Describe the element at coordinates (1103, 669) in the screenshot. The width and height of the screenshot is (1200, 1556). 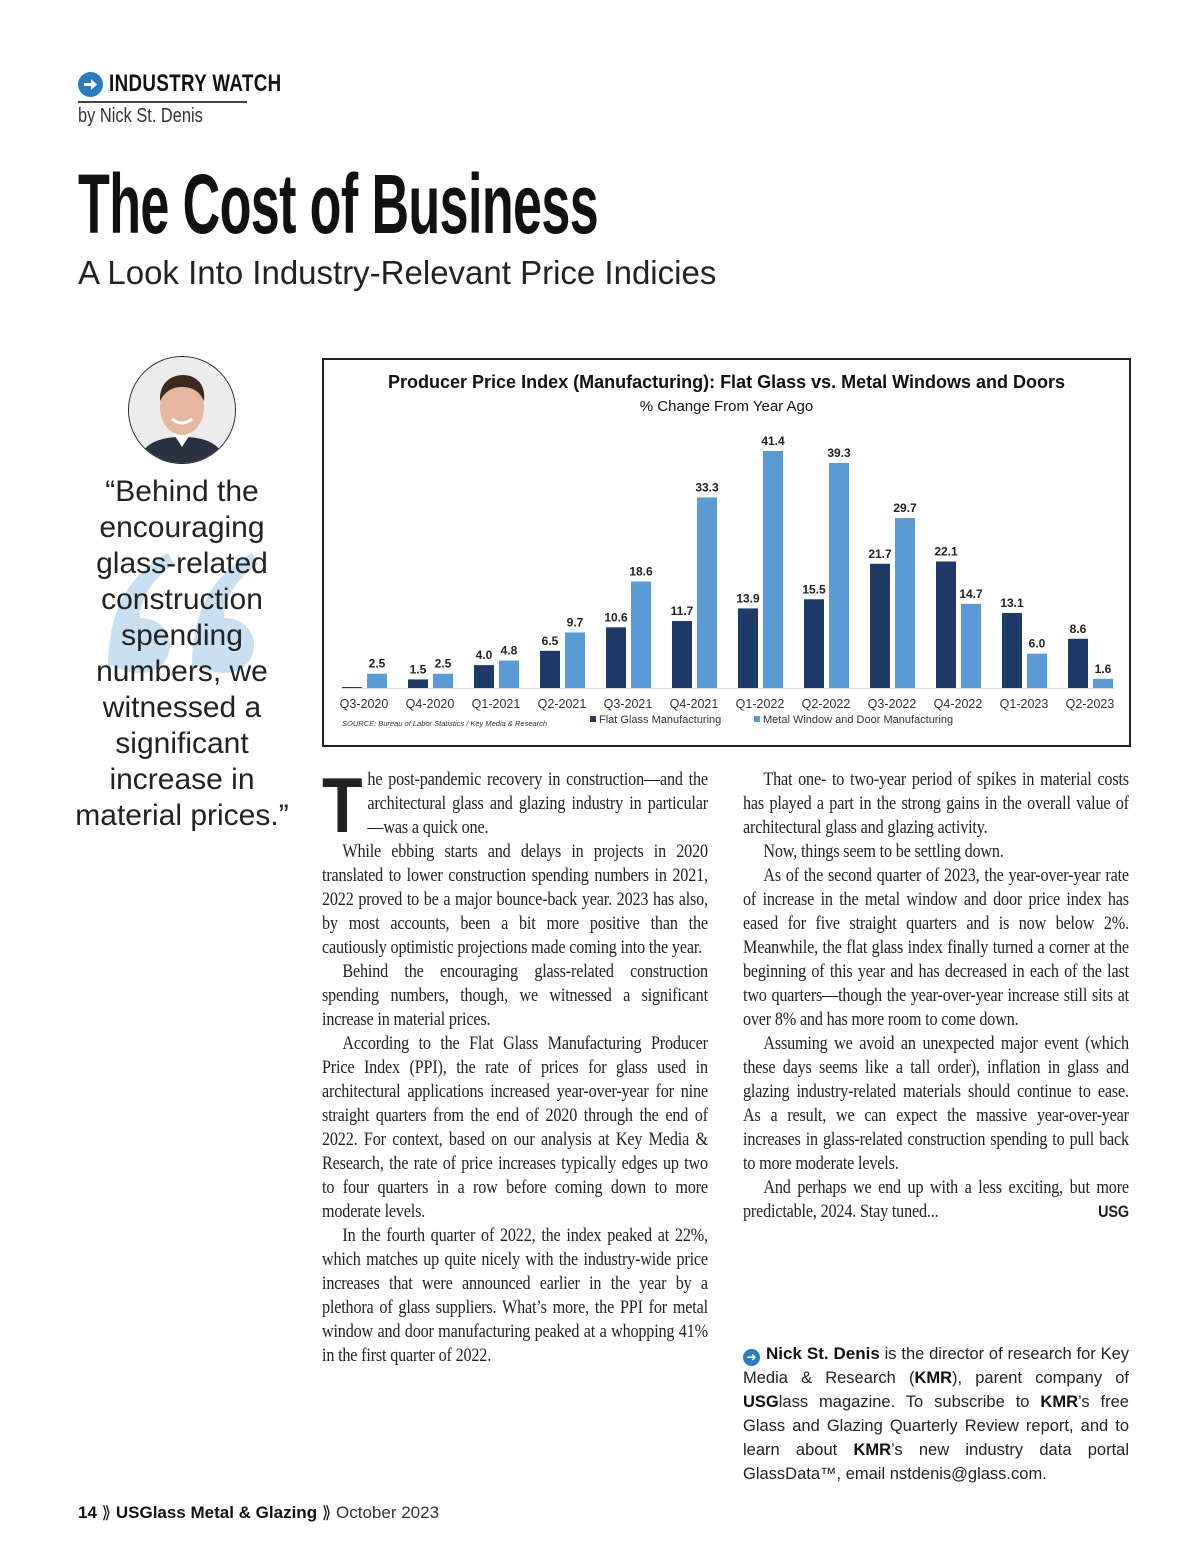
I see `data-label: 1.6` at that location.